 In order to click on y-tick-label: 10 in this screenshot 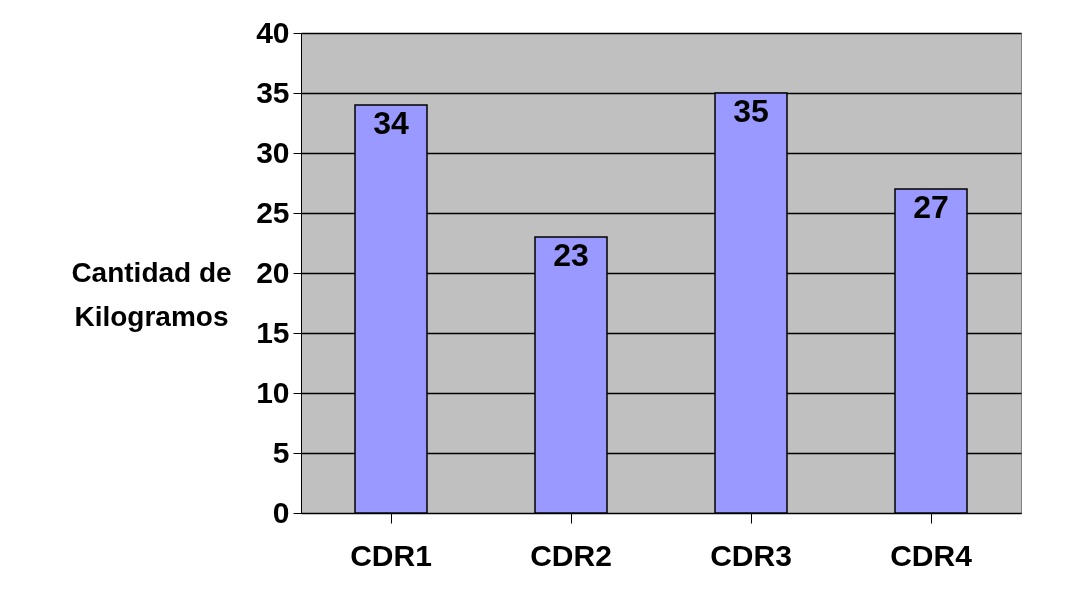, I will do `click(273, 392)`.